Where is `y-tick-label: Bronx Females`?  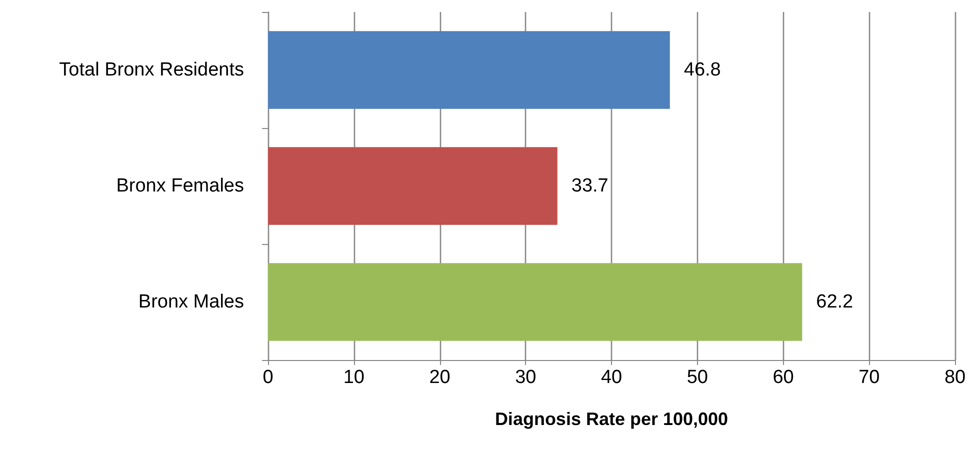
y-tick-label: Bronx Females is located at coordinates (180, 186).